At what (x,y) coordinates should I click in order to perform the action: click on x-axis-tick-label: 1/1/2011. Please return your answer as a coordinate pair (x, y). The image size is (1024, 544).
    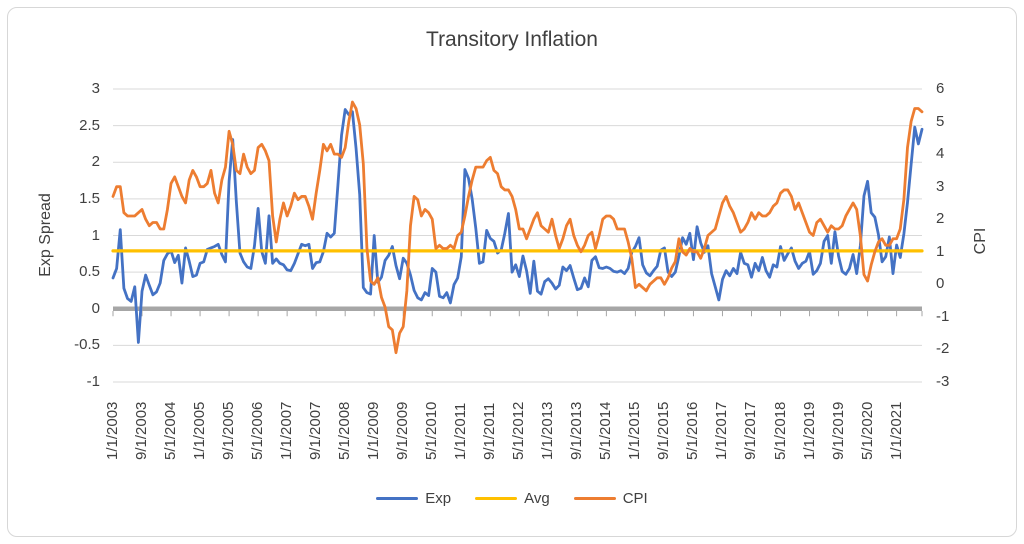
    Looking at the image, I should click on (461, 431).